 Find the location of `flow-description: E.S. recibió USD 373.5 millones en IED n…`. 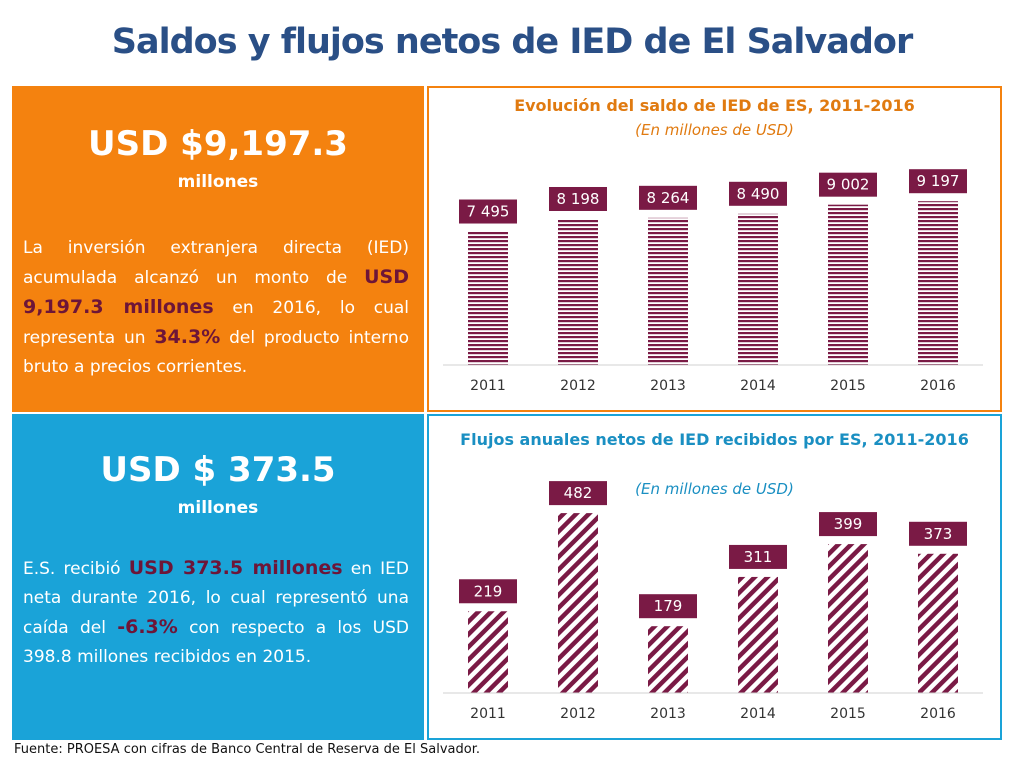

flow-description: E.S. recibió USD 373.5 millones en IED n… is located at coordinates (216, 613).